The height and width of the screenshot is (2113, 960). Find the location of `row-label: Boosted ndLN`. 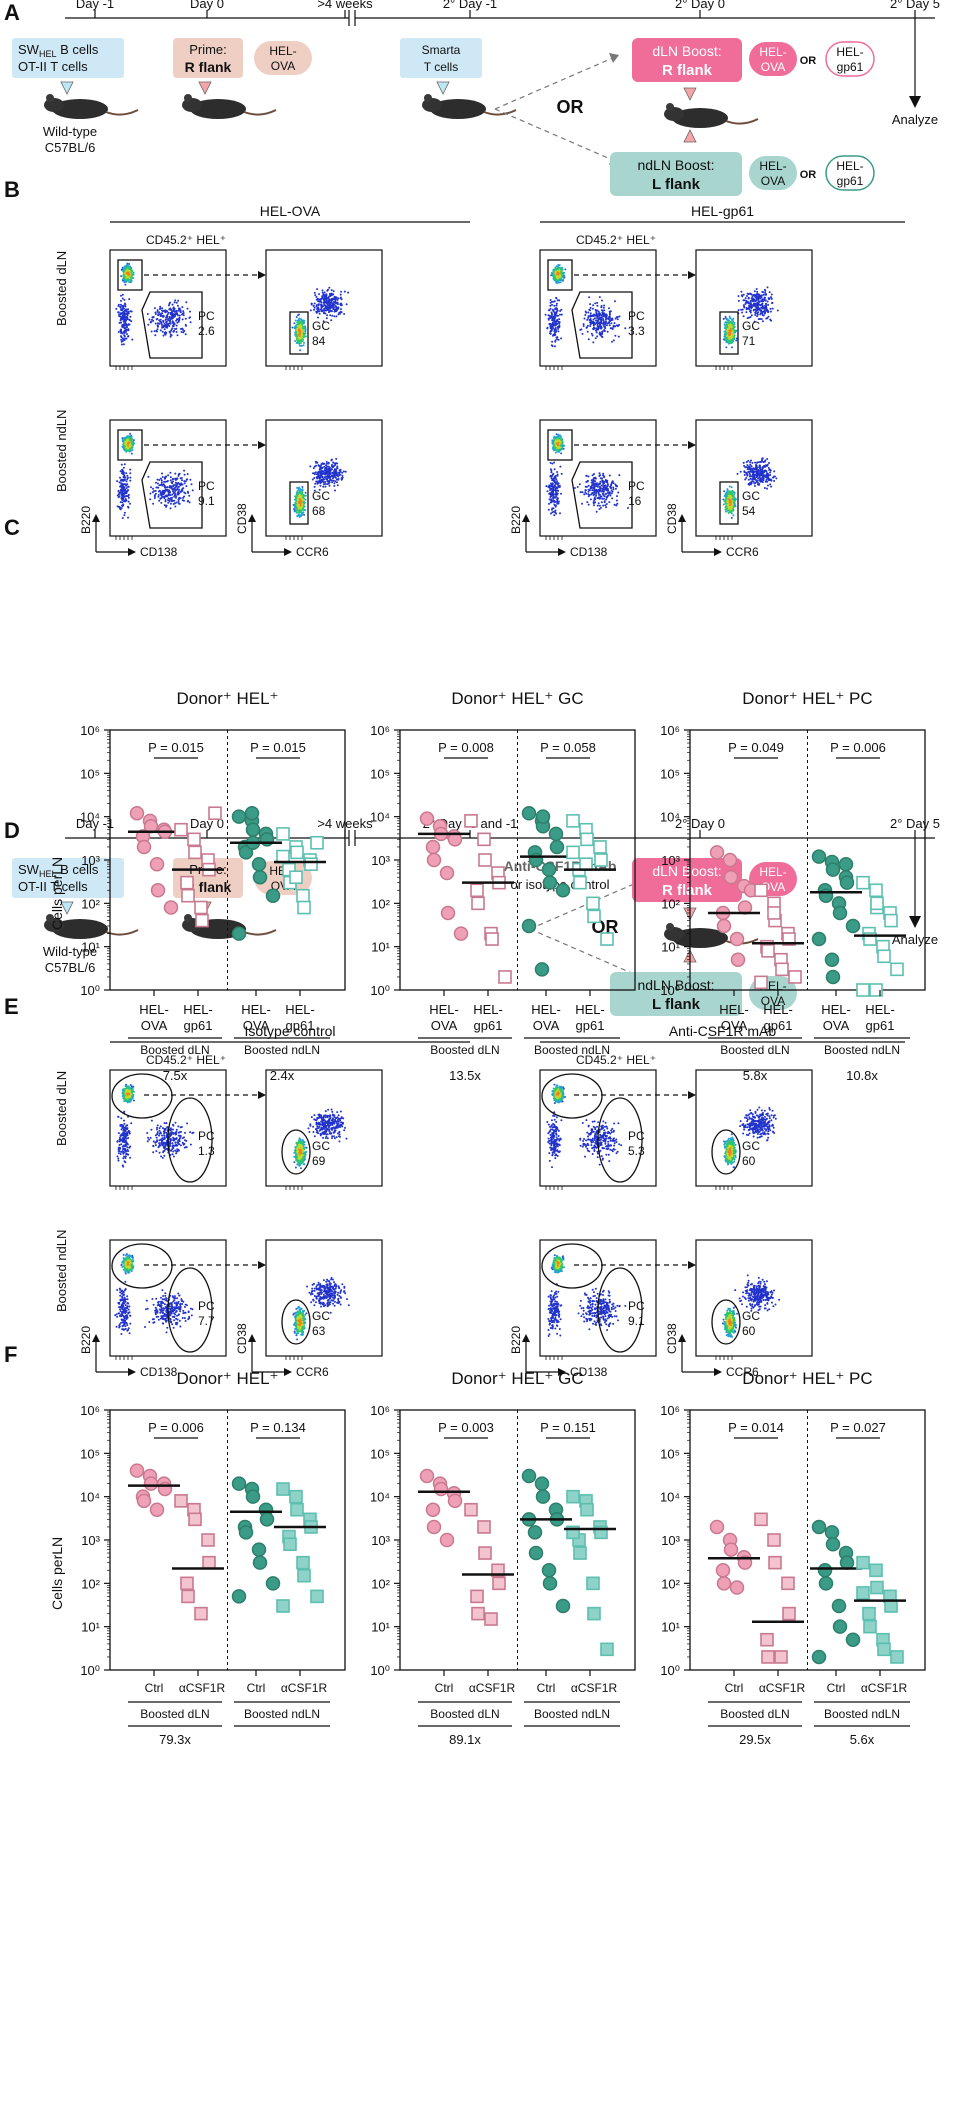

row-label: Boosted ndLN is located at coordinates (61, 451).